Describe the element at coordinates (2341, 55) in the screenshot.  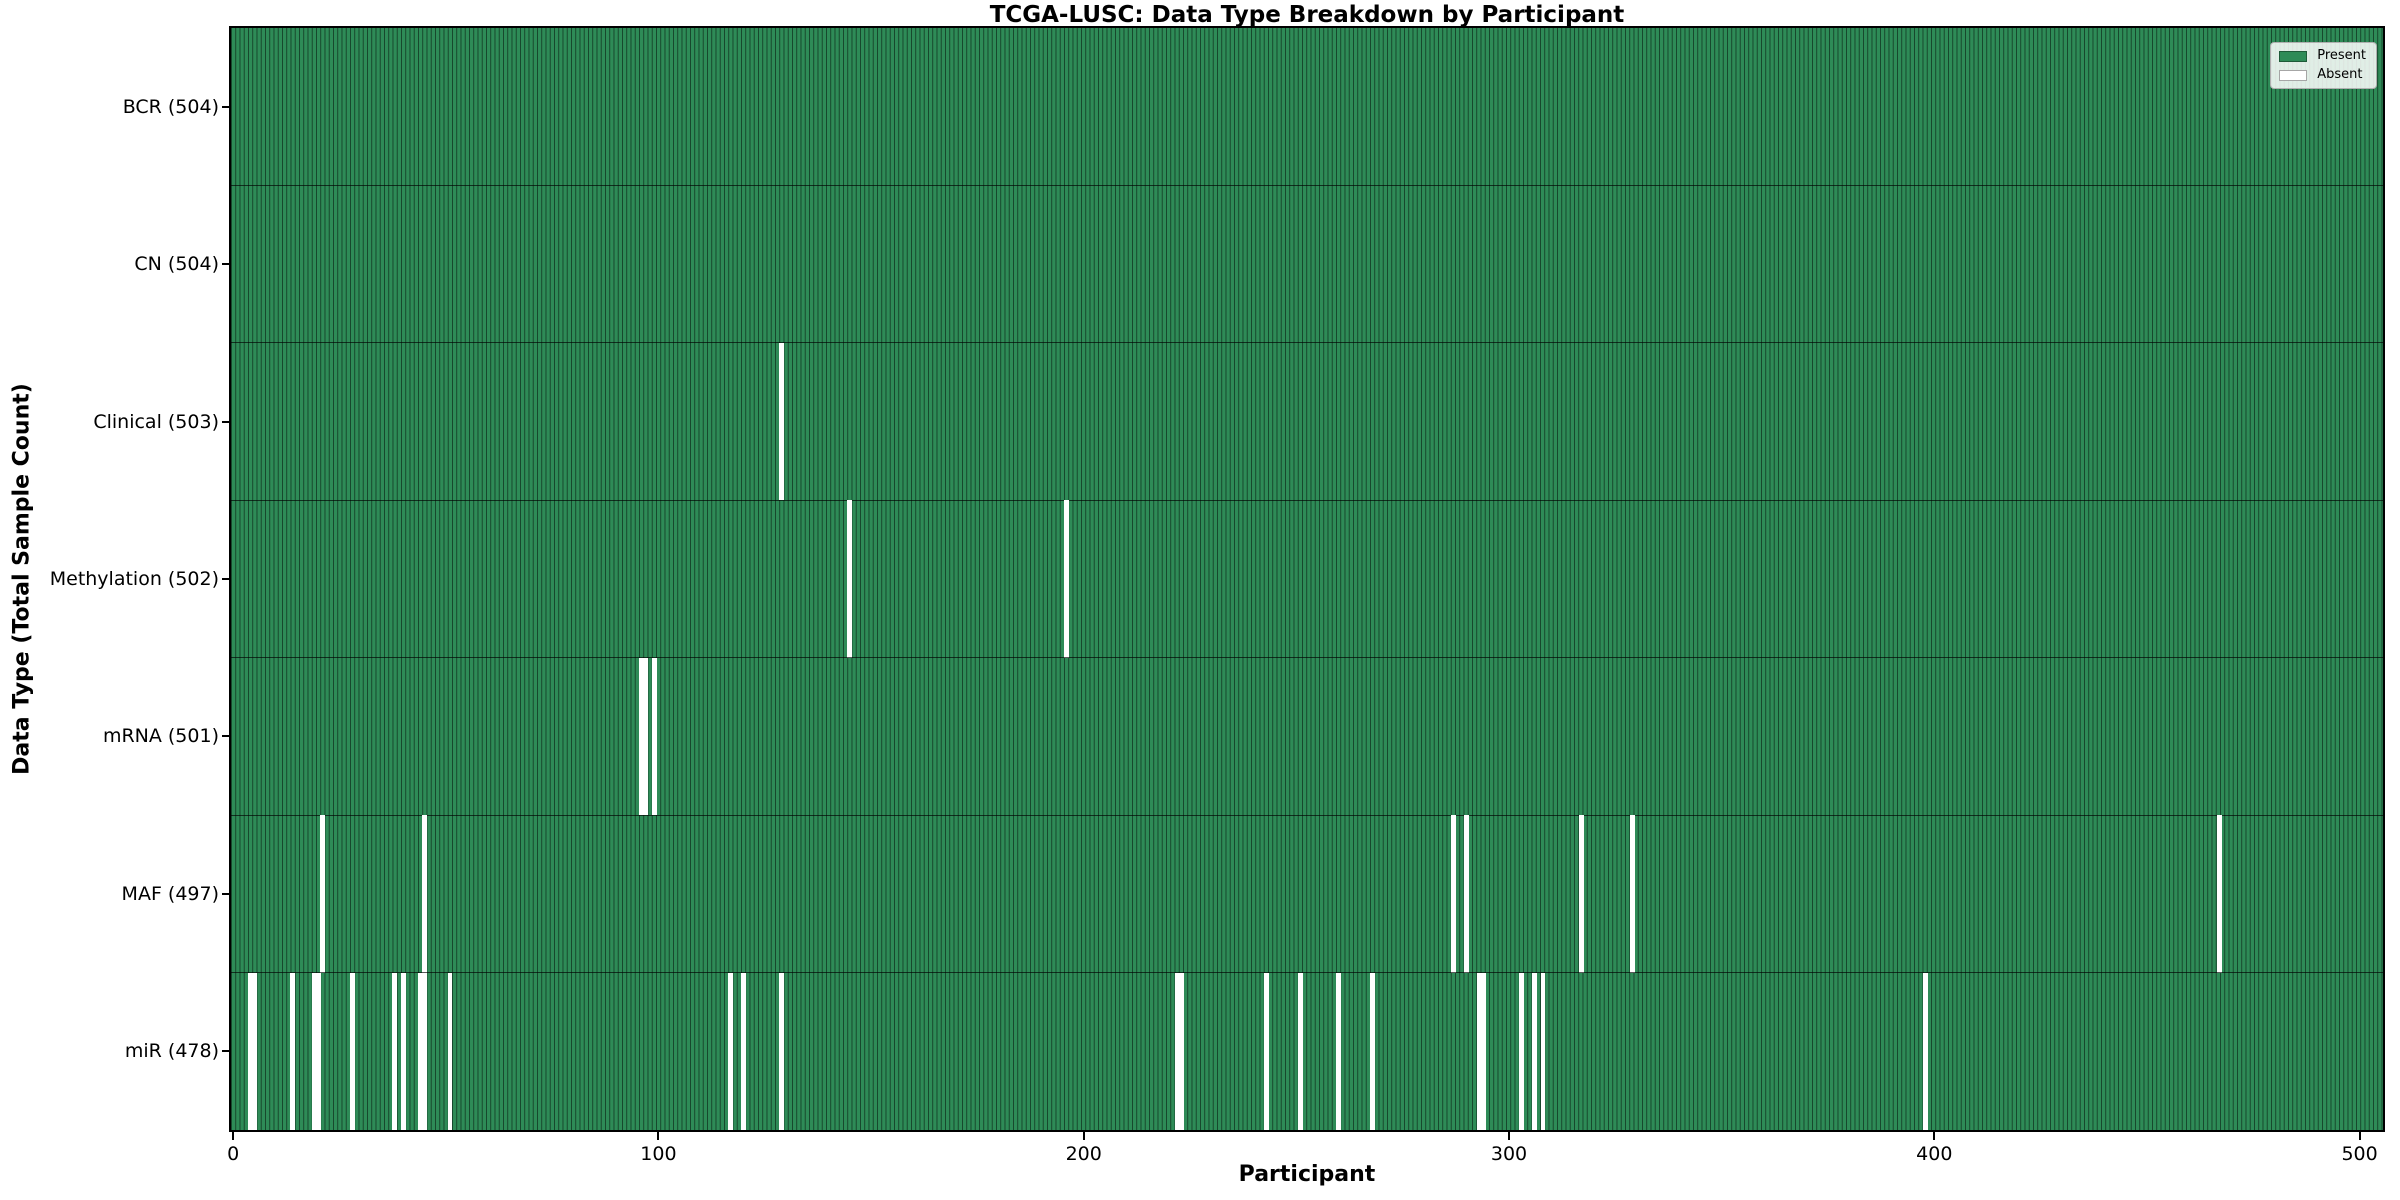
I see `legend-present-label: Present` at that location.